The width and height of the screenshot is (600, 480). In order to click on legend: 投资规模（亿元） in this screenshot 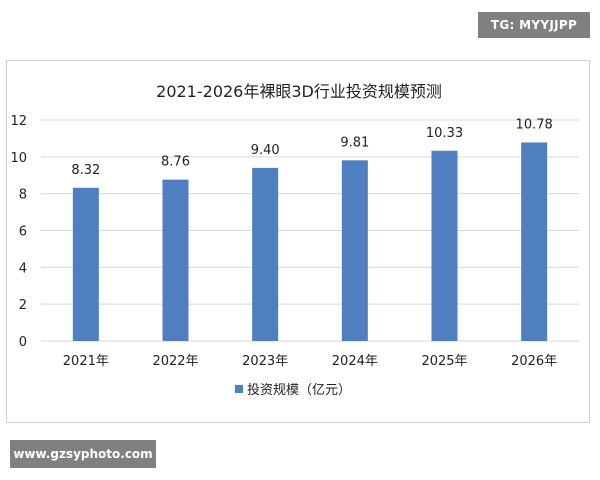, I will do `click(293, 390)`.